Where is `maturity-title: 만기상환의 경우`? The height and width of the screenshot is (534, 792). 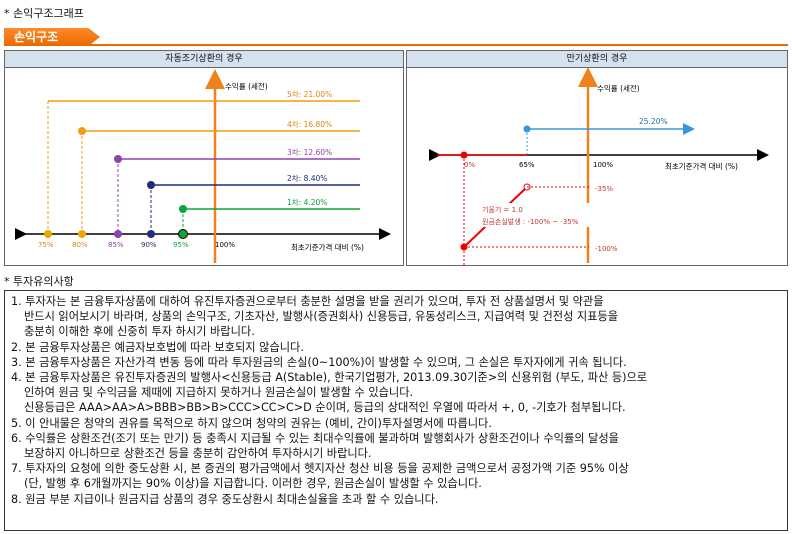
maturity-title: 만기상환의 경우 is located at coordinates (597, 59).